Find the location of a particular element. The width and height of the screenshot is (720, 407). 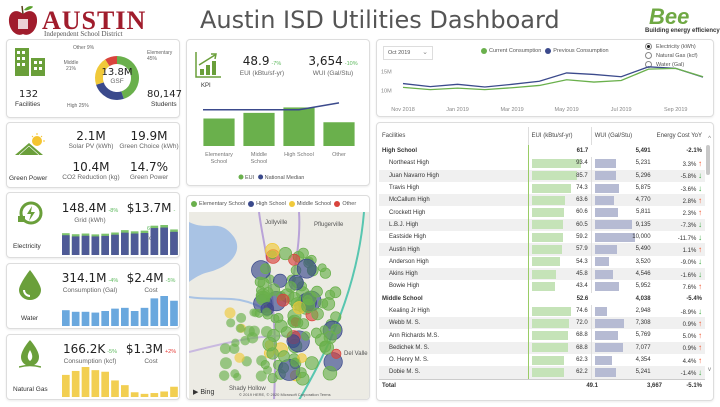

radio-label: Electricity (kWh) is located at coordinates (676, 47).